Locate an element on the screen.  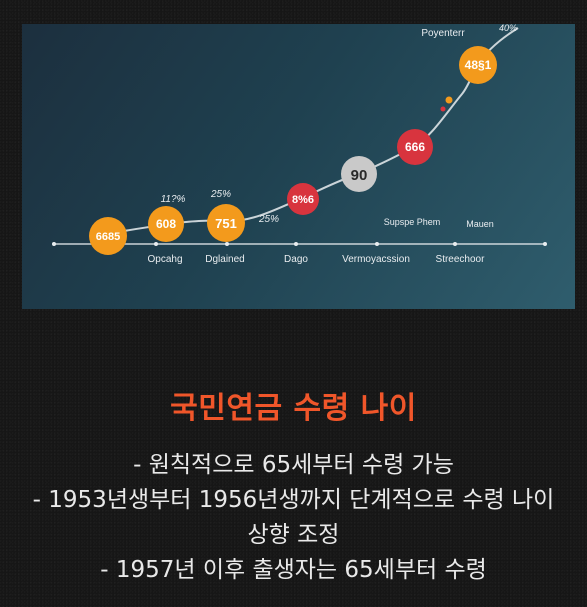
upper-label: Mauen is located at coordinates (480, 224).